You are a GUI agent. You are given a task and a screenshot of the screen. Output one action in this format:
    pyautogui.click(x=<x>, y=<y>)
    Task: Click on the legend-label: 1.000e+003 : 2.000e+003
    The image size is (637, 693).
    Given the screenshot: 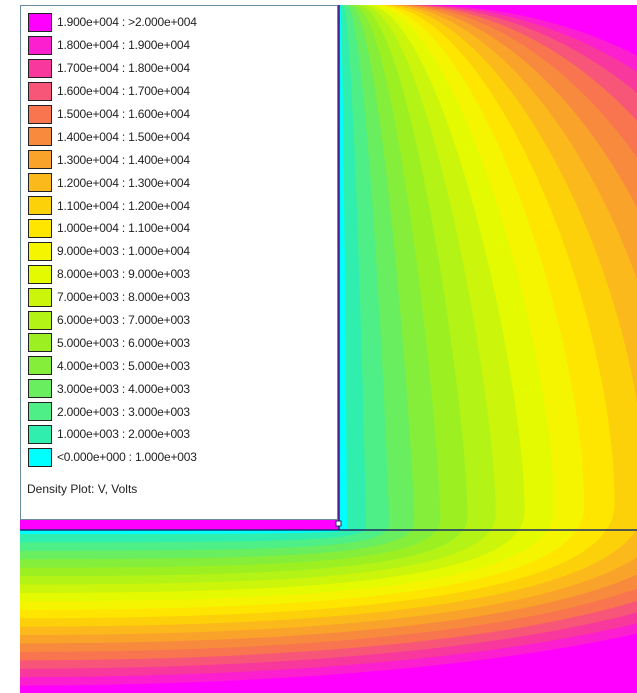 What is the action you would take?
    pyautogui.click(x=123, y=434)
    